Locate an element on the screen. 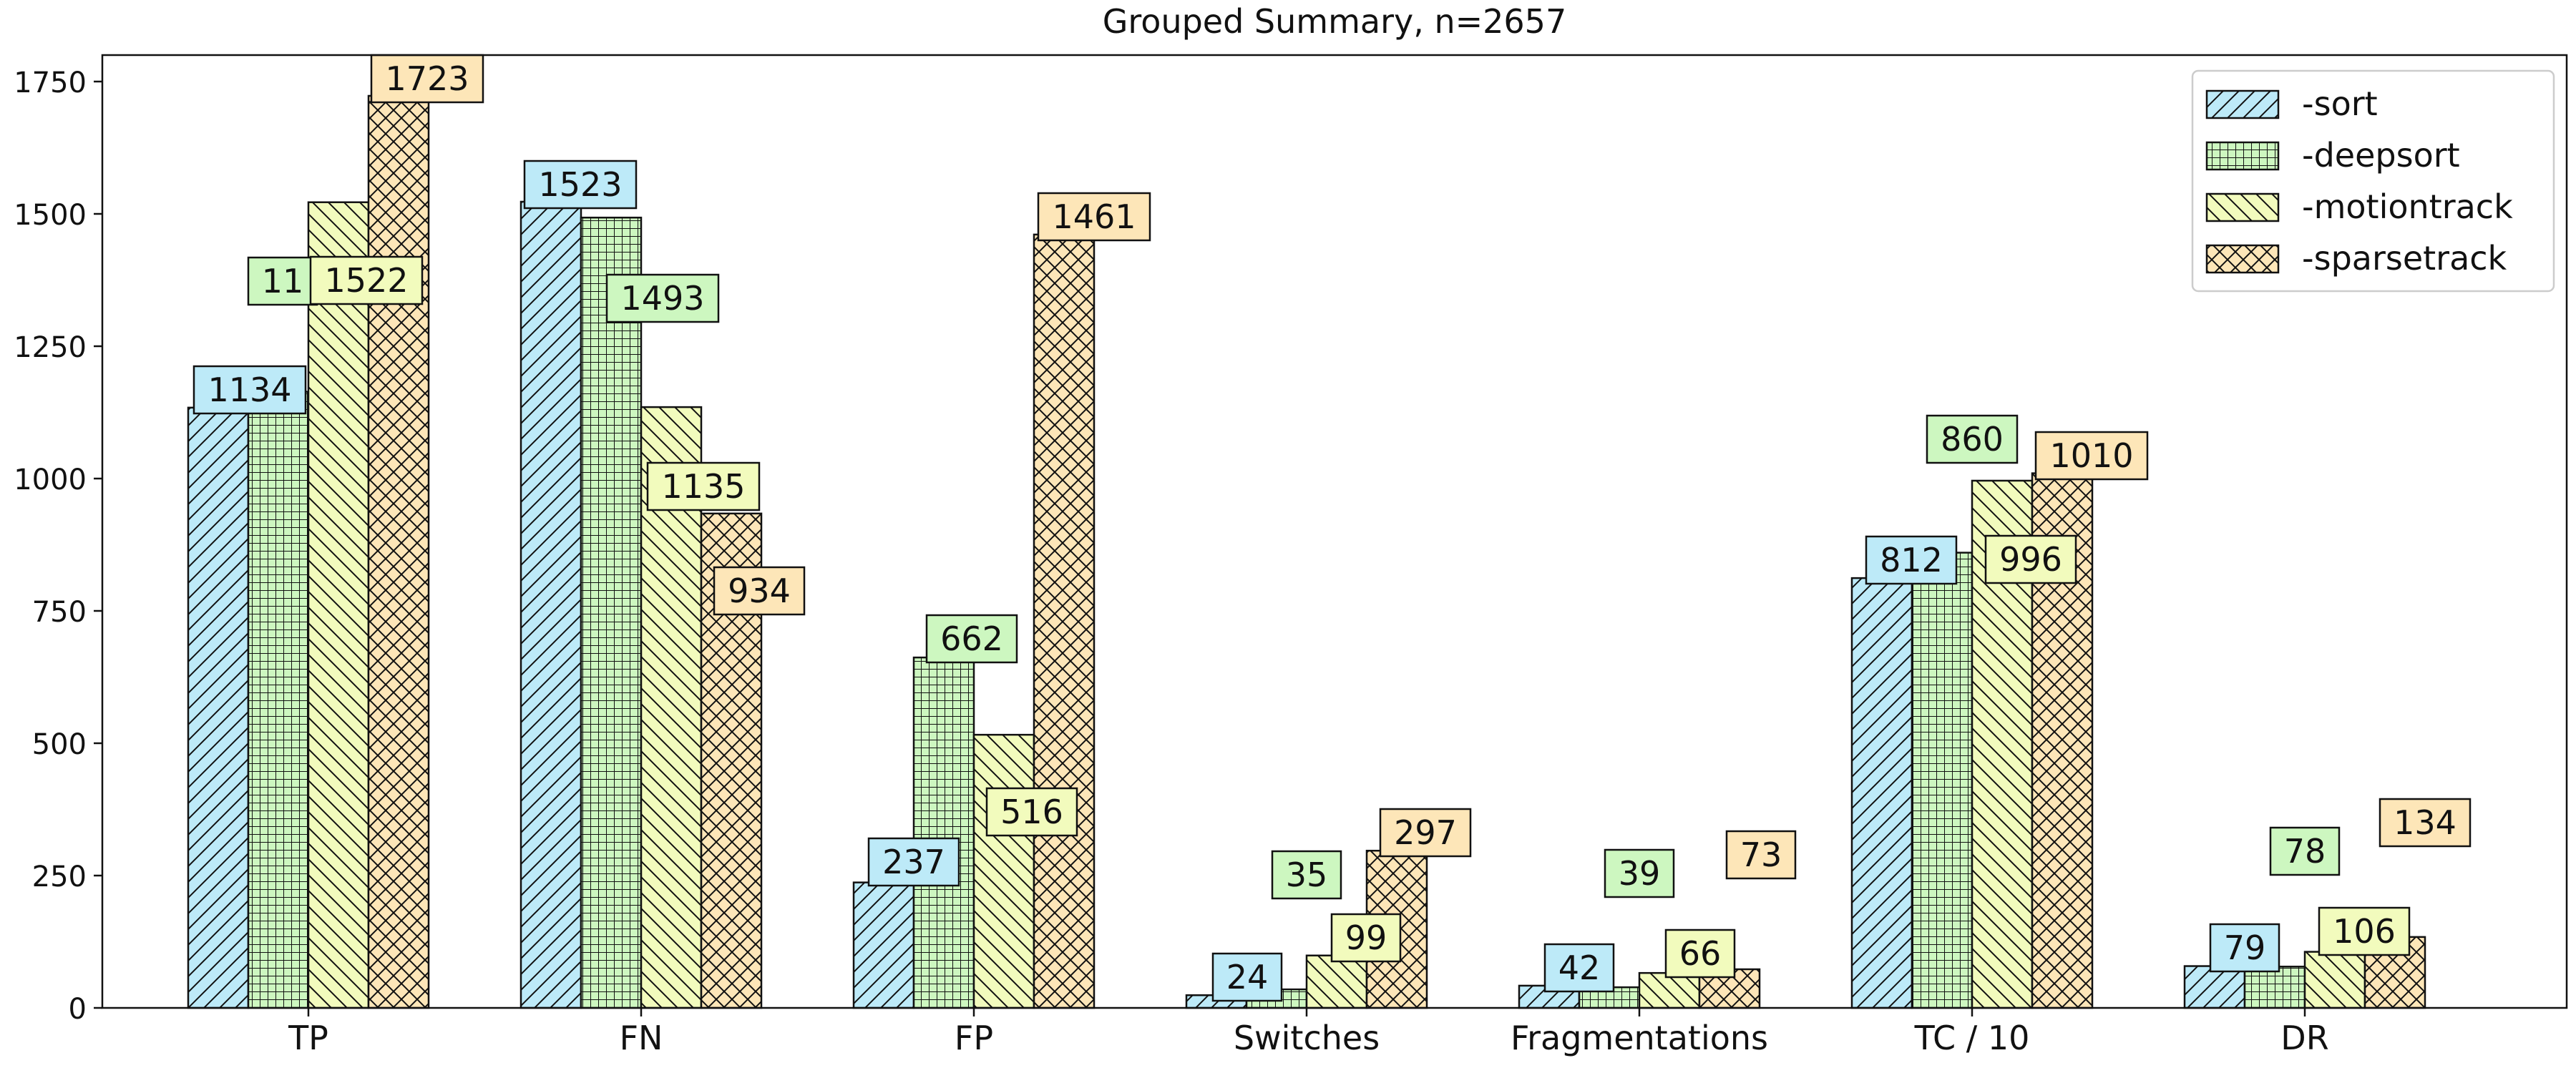 Image resolution: width=2576 pixels, height=1073 pixels. x-tick-label: Fragmentations is located at coordinates (1639, 1038).